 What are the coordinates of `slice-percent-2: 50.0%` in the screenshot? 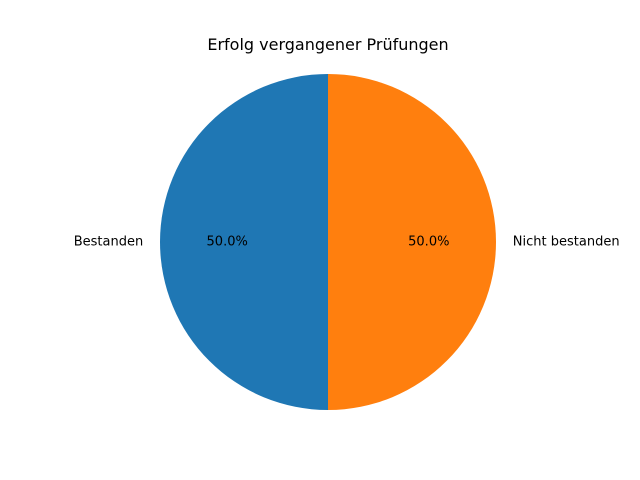 It's located at (428, 242).